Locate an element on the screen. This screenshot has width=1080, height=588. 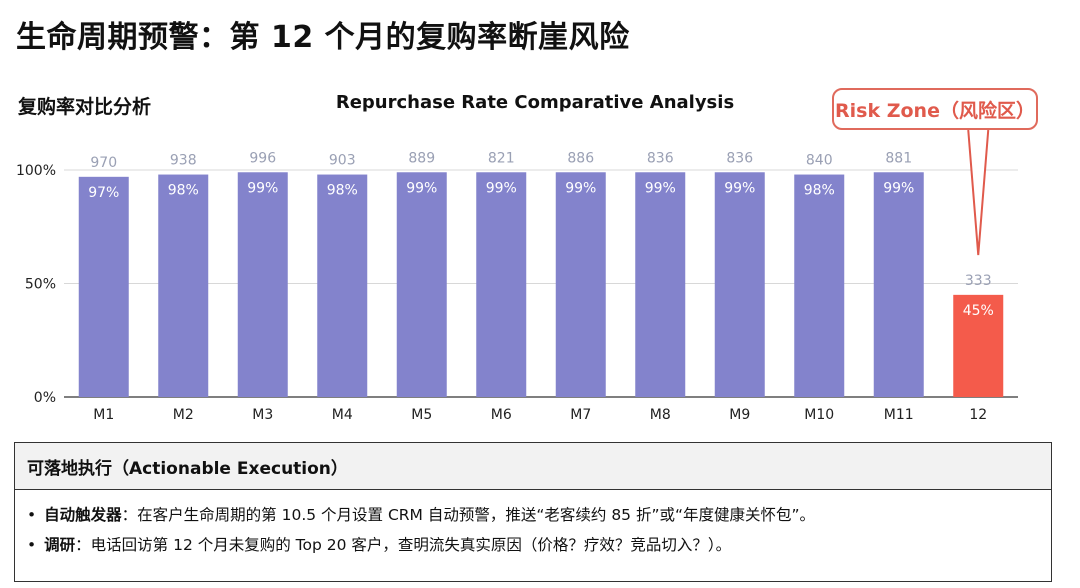
bar-value-label: 45% is located at coordinates (978, 311).